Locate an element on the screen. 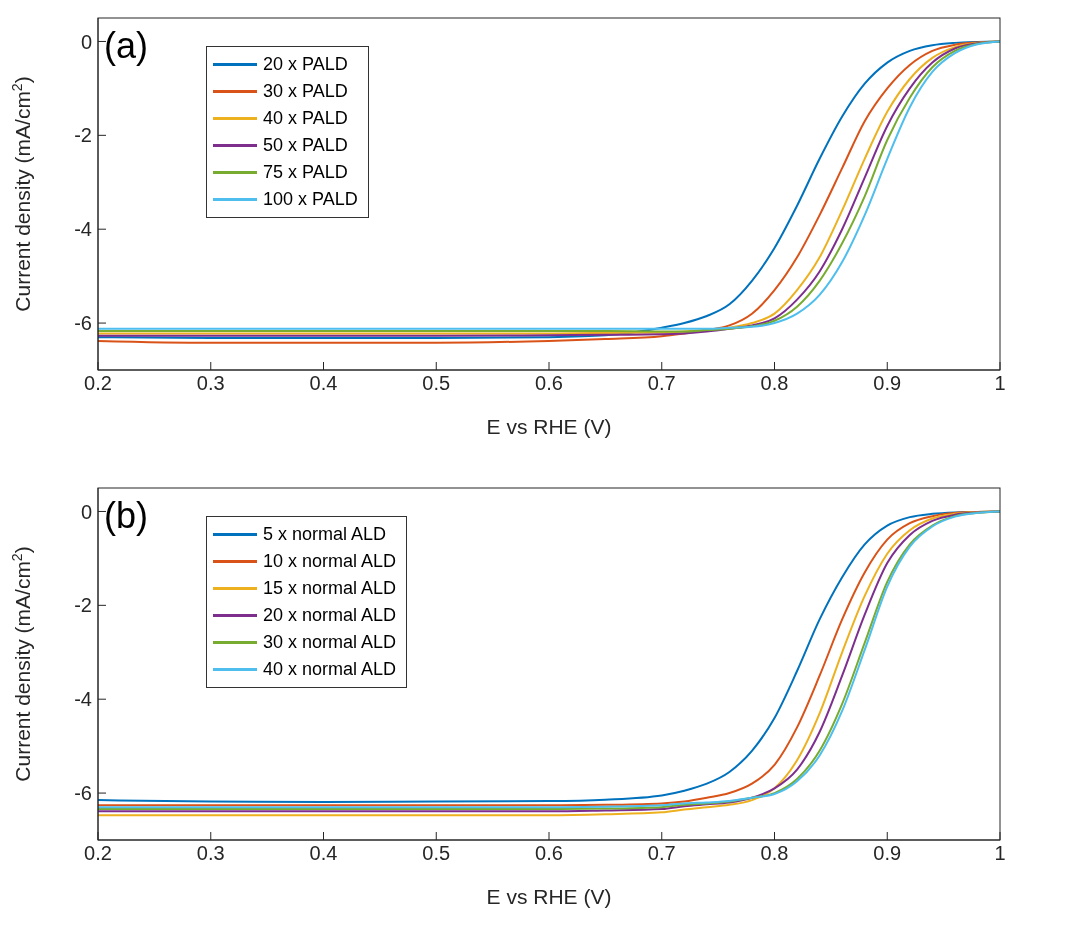  legend-label: 5 x normal ALD is located at coordinates (325, 534).